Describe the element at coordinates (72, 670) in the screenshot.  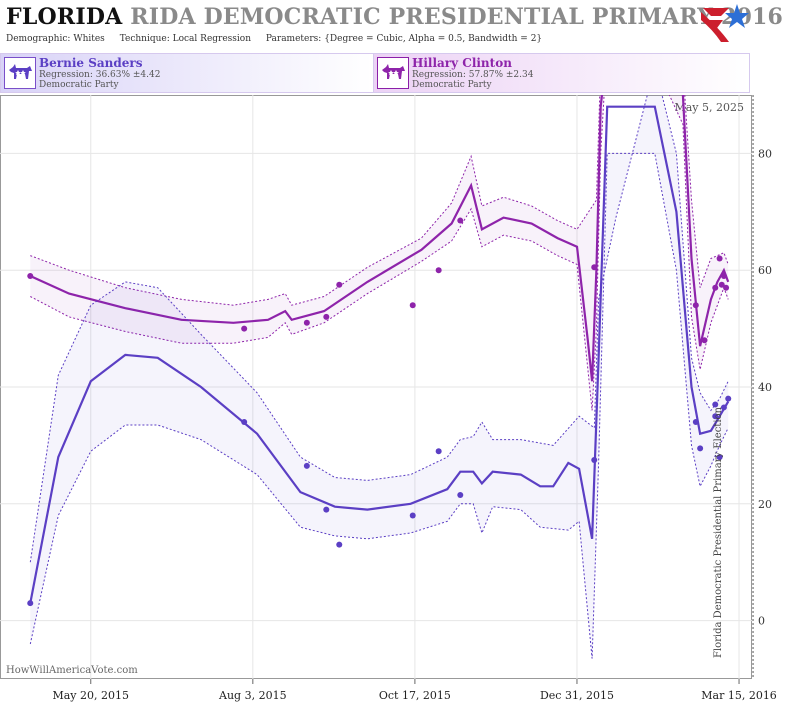
I see `watermark: HowWillAmericaVote.com` at that location.